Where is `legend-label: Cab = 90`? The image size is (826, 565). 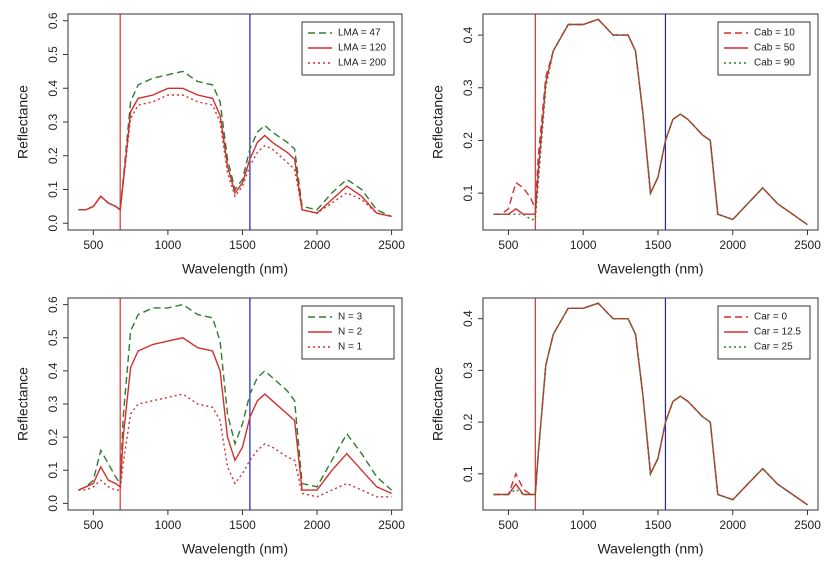
legend-label: Cab = 90 is located at coordinates (774, 63).